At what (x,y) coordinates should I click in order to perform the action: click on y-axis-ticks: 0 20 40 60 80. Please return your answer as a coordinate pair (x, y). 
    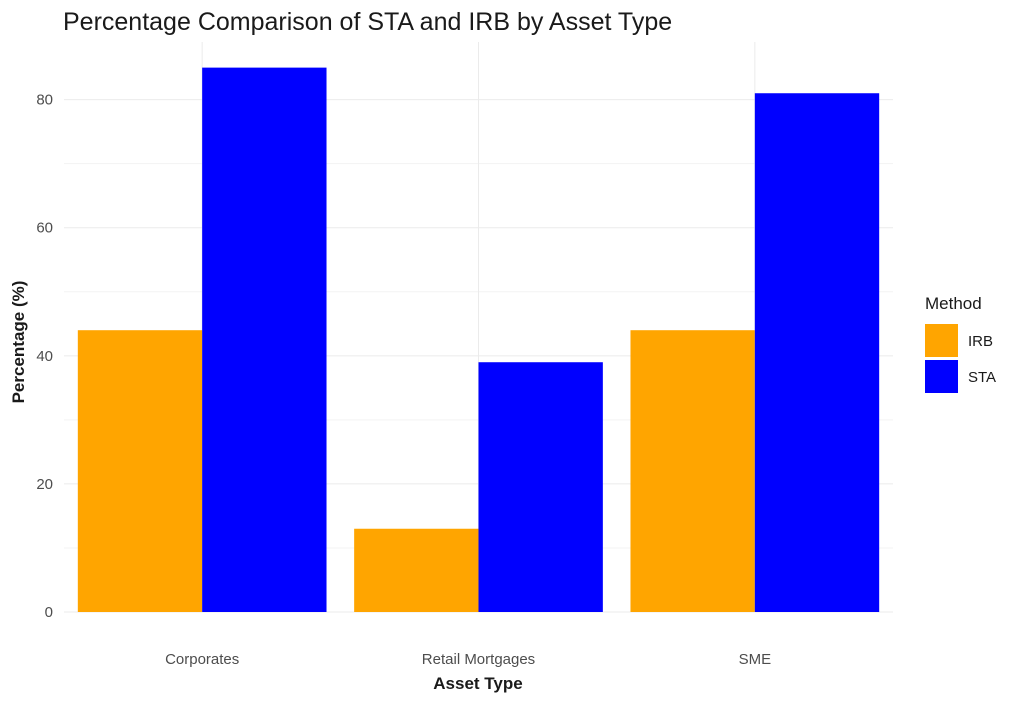
    Looking at the image, I should click on (44, 356).